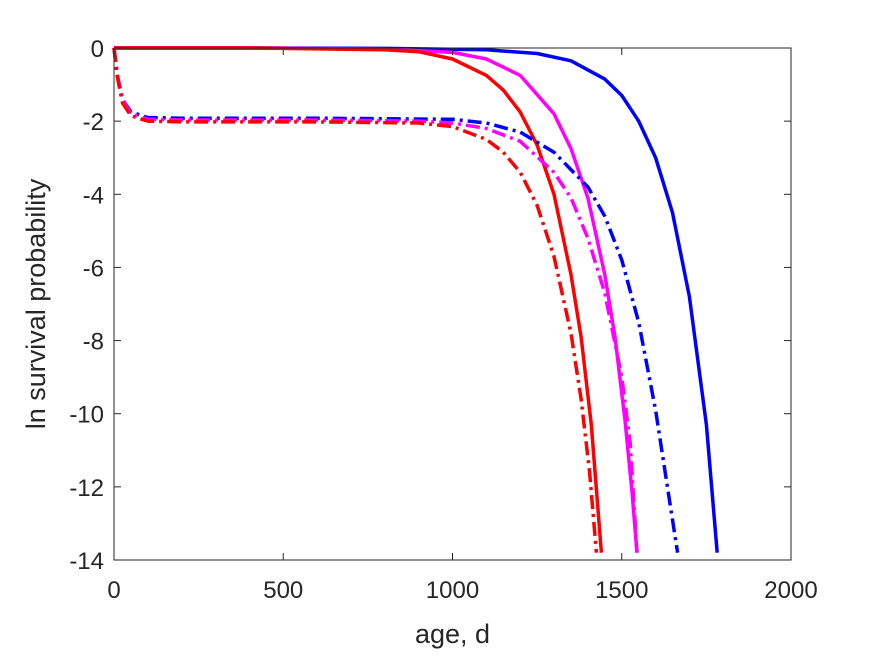  I want to click on x-axis-label: age, d, so click(452, 634).